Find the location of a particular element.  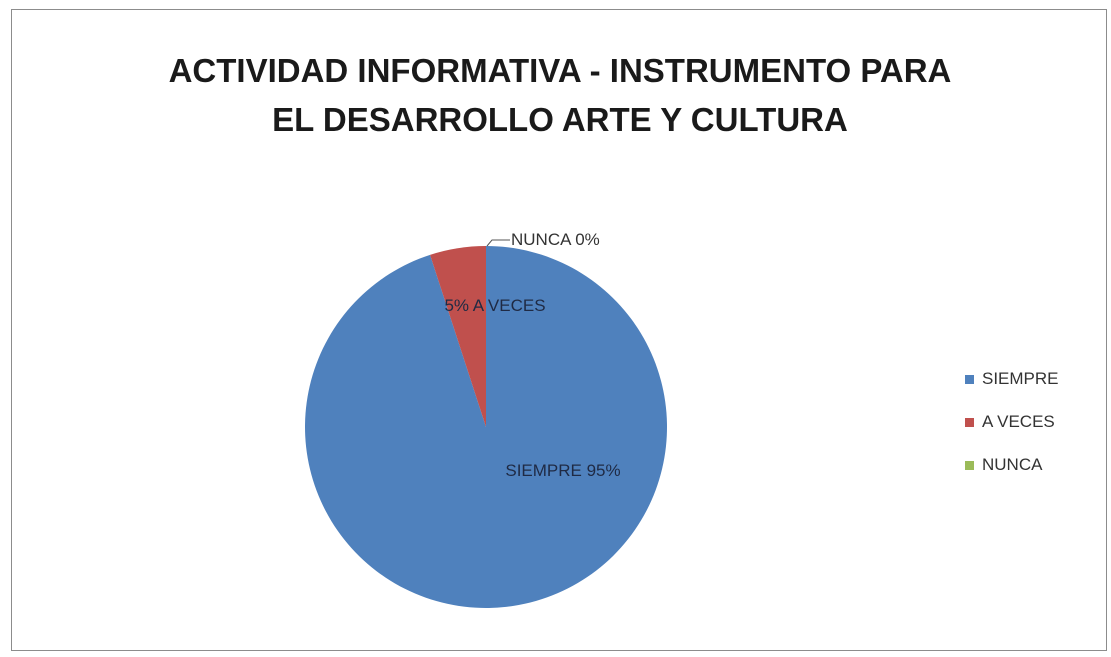

chart-legend: SIEMPRE A VECES NUNCA is located at coordinates (1012, 432).